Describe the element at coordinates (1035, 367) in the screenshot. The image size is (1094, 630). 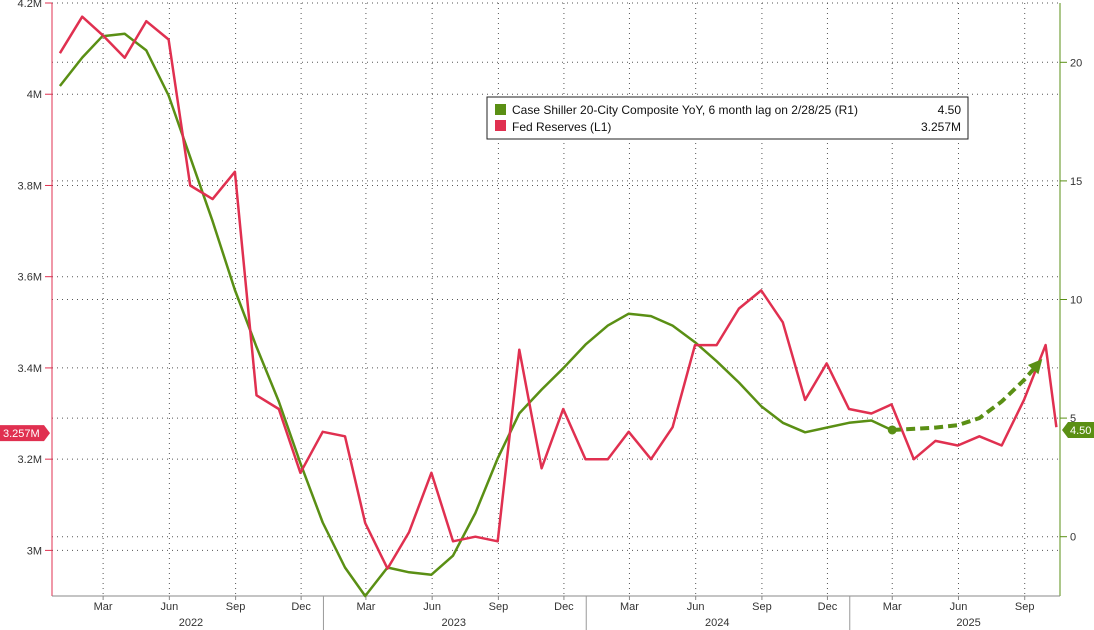
I see `projection-arrowhead` at that location.